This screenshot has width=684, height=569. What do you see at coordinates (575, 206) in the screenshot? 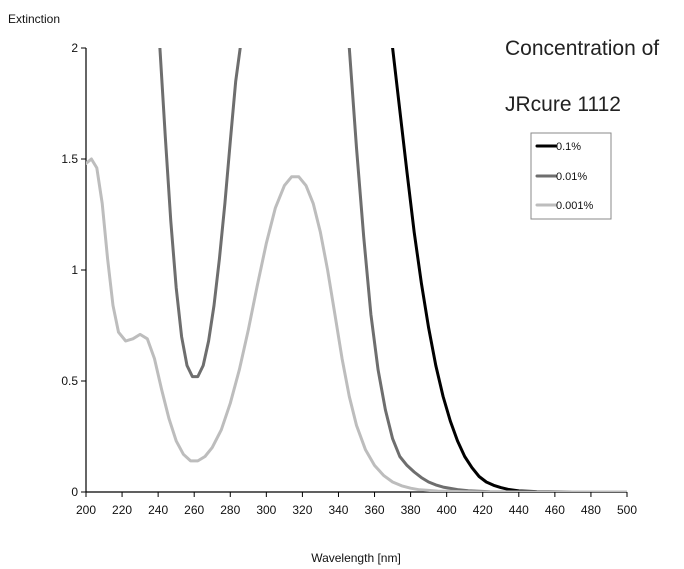
I see `legend-label-2: 0.001%` at bounding box center [575, 206].